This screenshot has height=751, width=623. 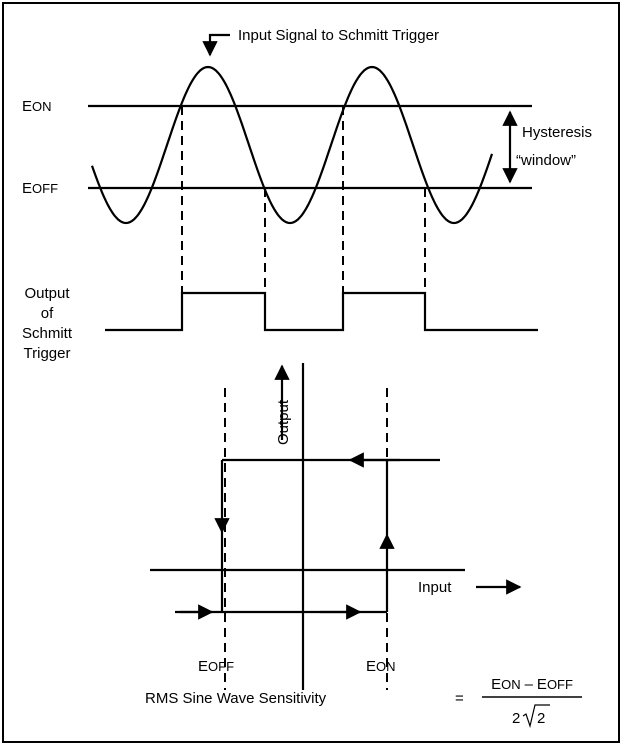 I want to click on bottom-e-off: EOFF, so click(x=216, y=666).